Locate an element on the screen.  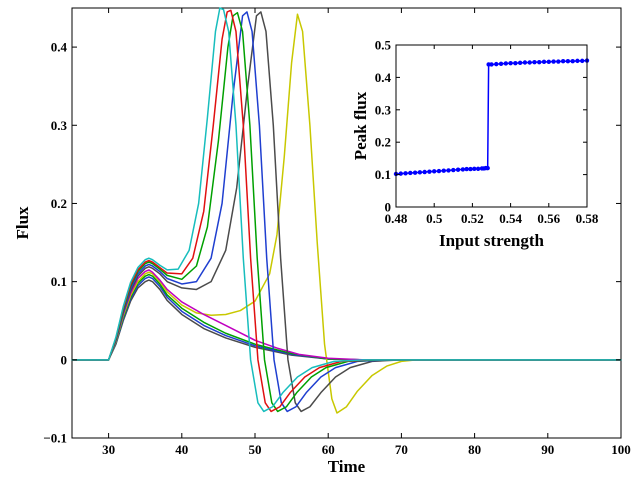
main-y-tick-label: 0 is located at coordinates (64, 359).